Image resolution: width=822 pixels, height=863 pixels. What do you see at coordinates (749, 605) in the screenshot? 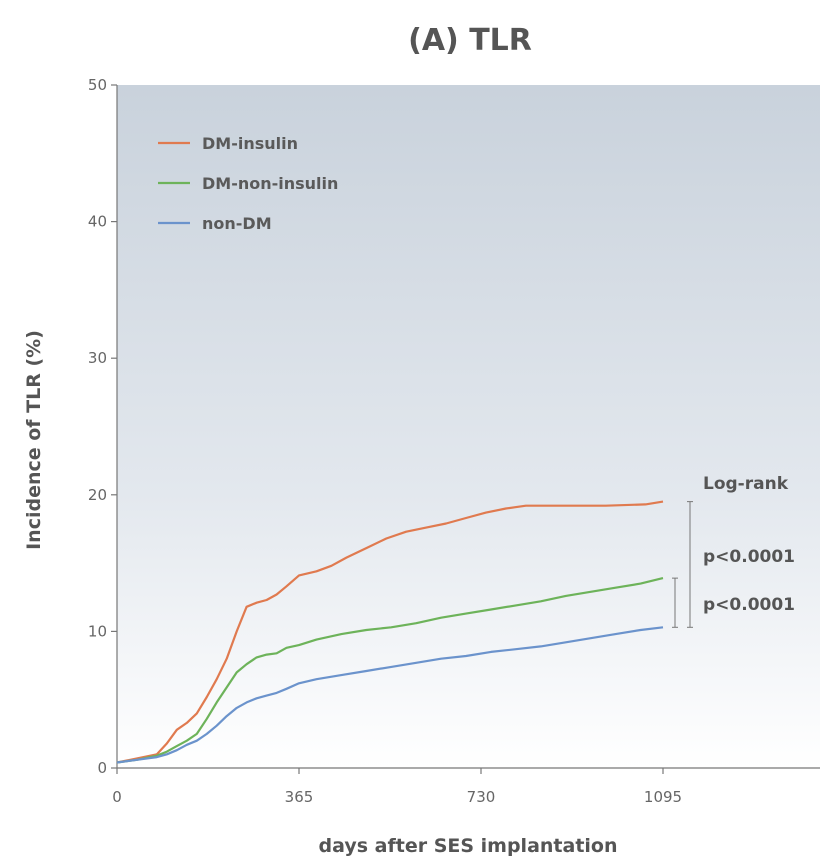
I see `p-value-noninsulin: p<0.0001` at bounding box center [749, 605].